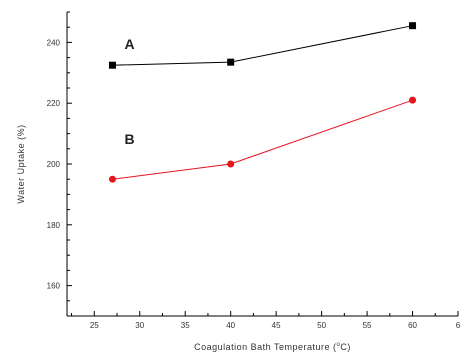 The image size is (471, 355). I want to click on y-tick-label: 220, so click(54, 103).